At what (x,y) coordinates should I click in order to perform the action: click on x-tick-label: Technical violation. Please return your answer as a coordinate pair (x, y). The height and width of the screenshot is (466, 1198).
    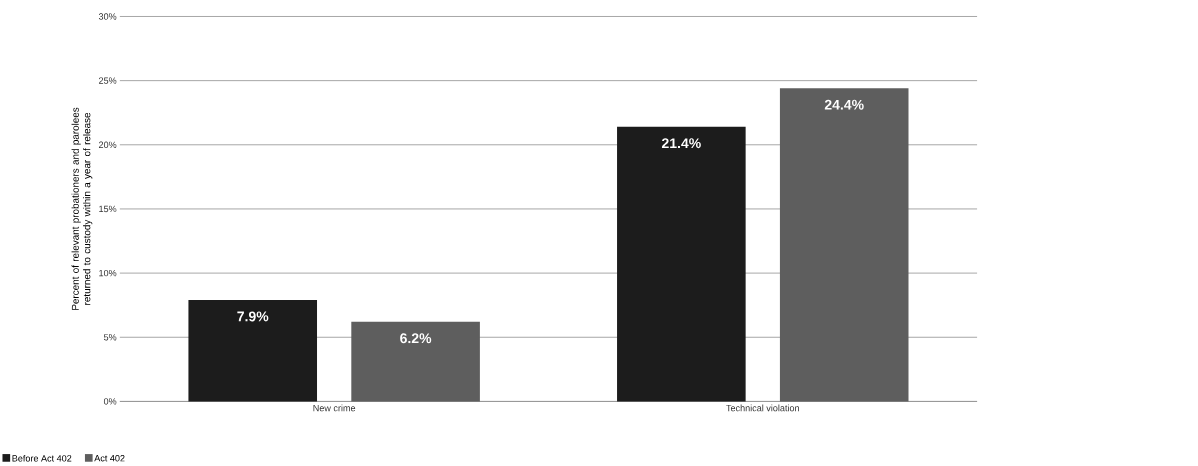
    Looking at the image, I should click on (762, 408).